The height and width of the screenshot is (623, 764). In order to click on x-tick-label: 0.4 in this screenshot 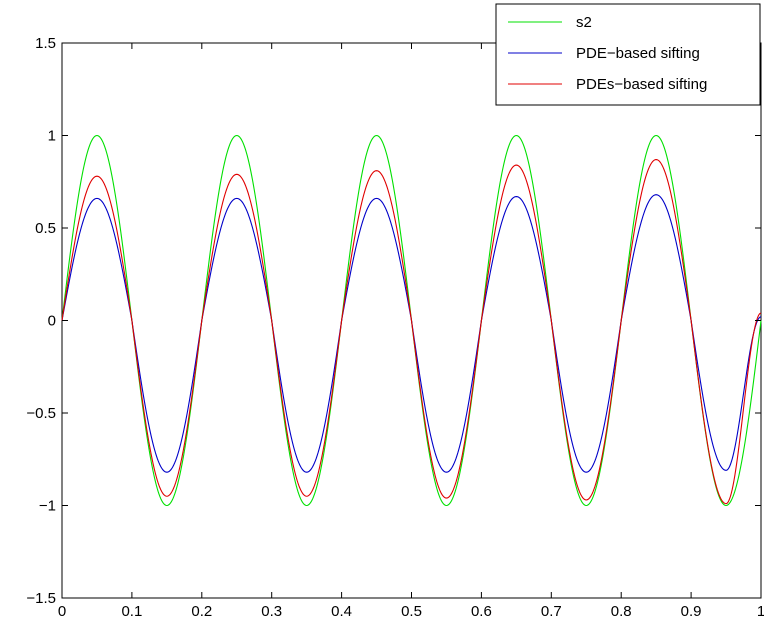, I will do `click(341, 611)`.